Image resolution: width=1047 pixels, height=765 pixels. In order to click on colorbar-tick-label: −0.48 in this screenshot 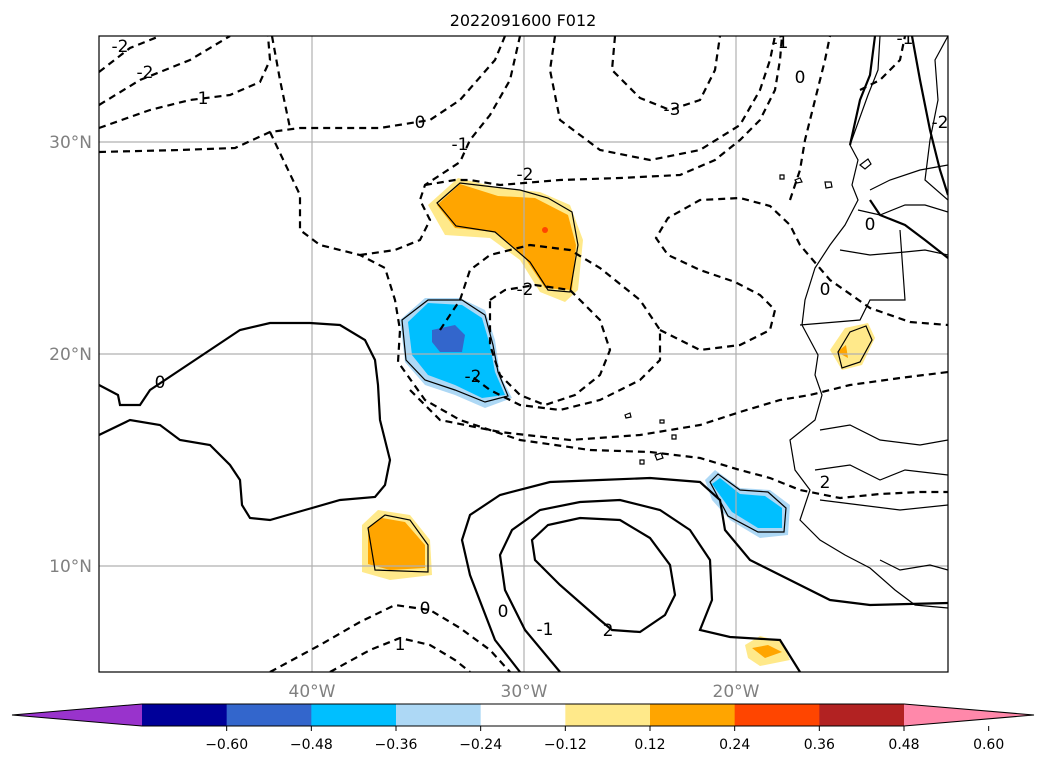, I will do `click(311, 745)`.